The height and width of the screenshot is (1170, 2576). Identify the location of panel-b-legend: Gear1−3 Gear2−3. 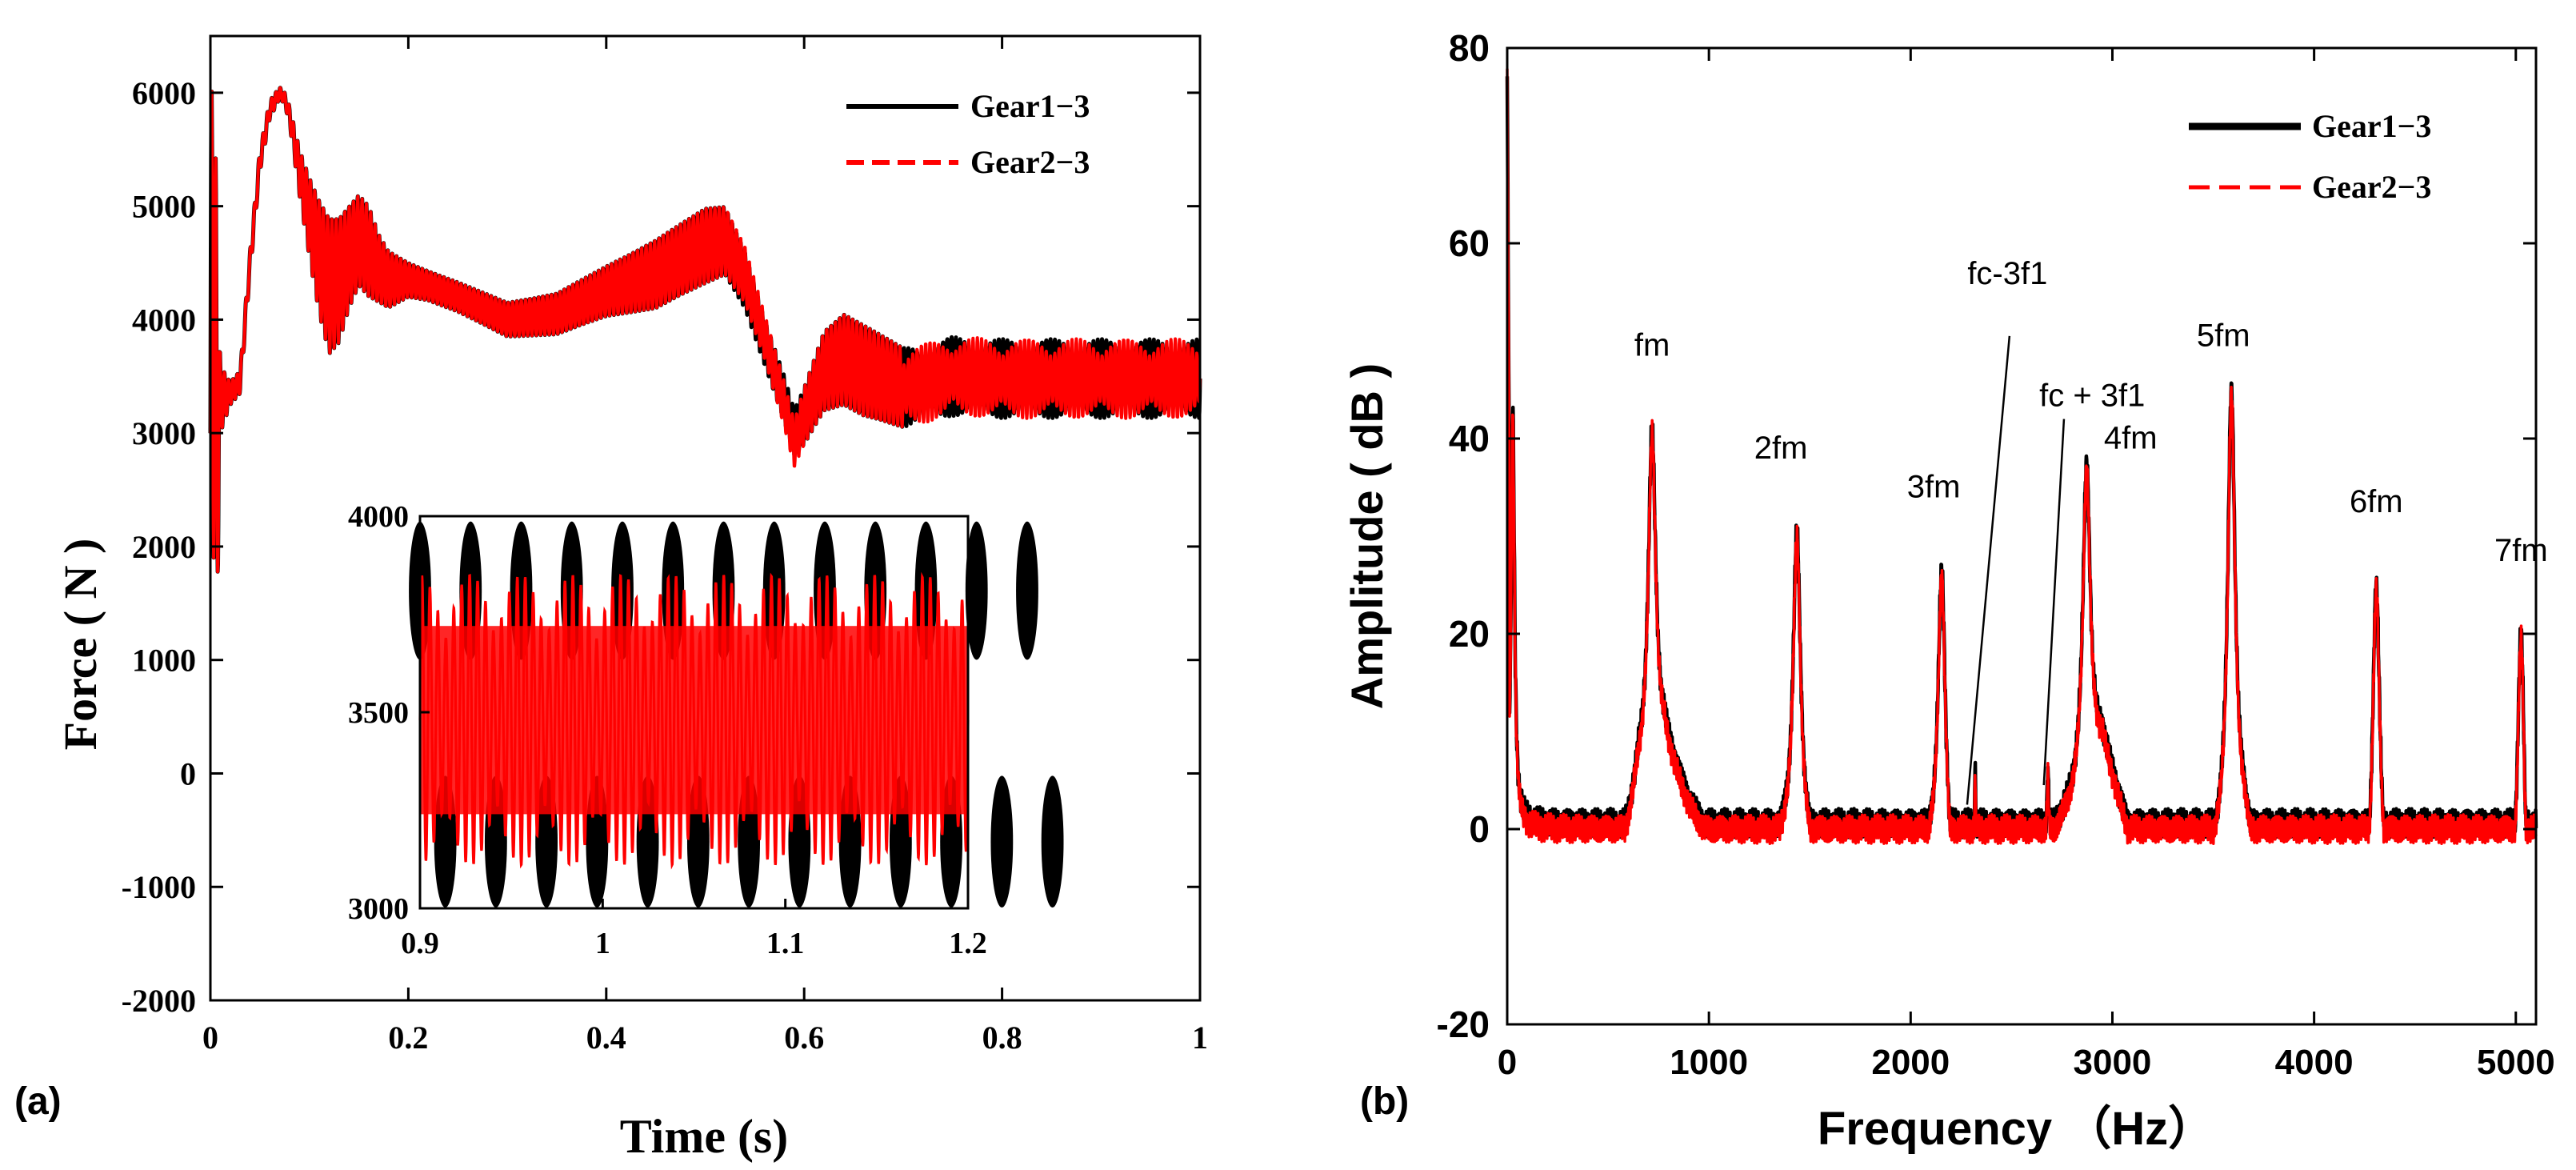
(2310, 156).